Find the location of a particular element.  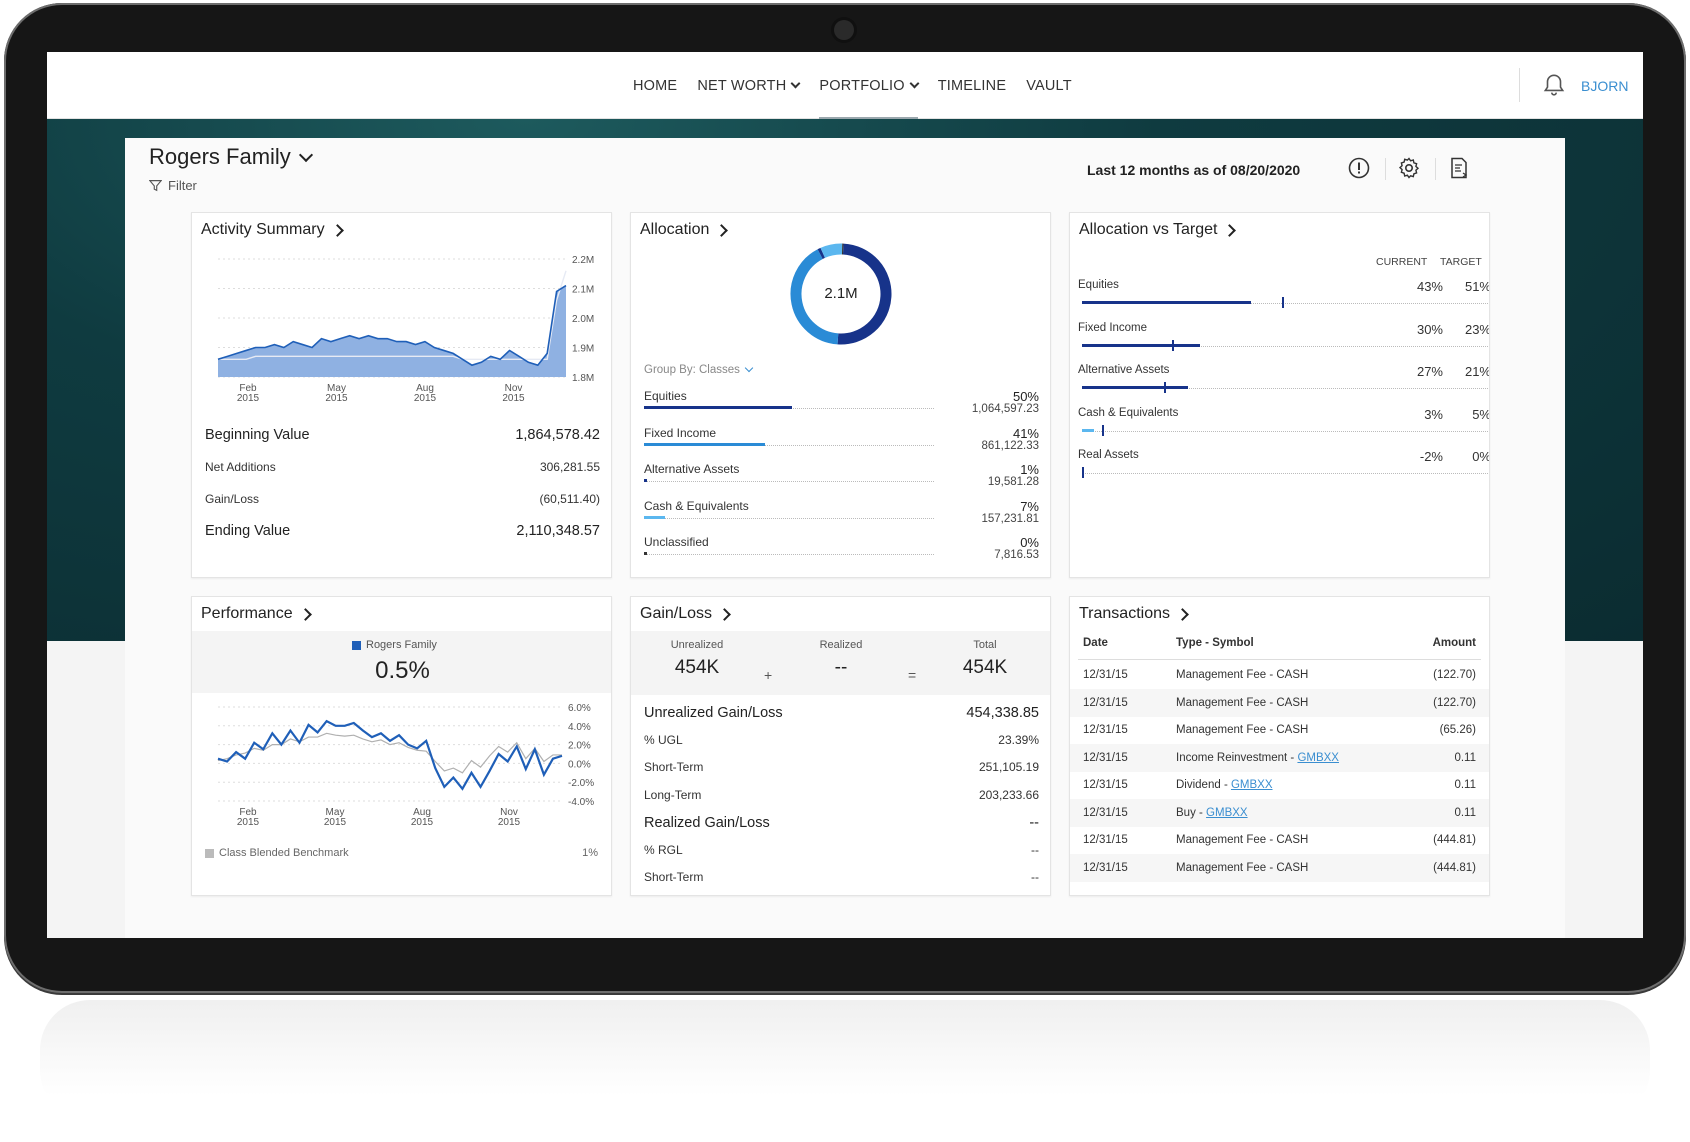

activity-summary-title: Activity Summary is located at coordinates (272, 230).